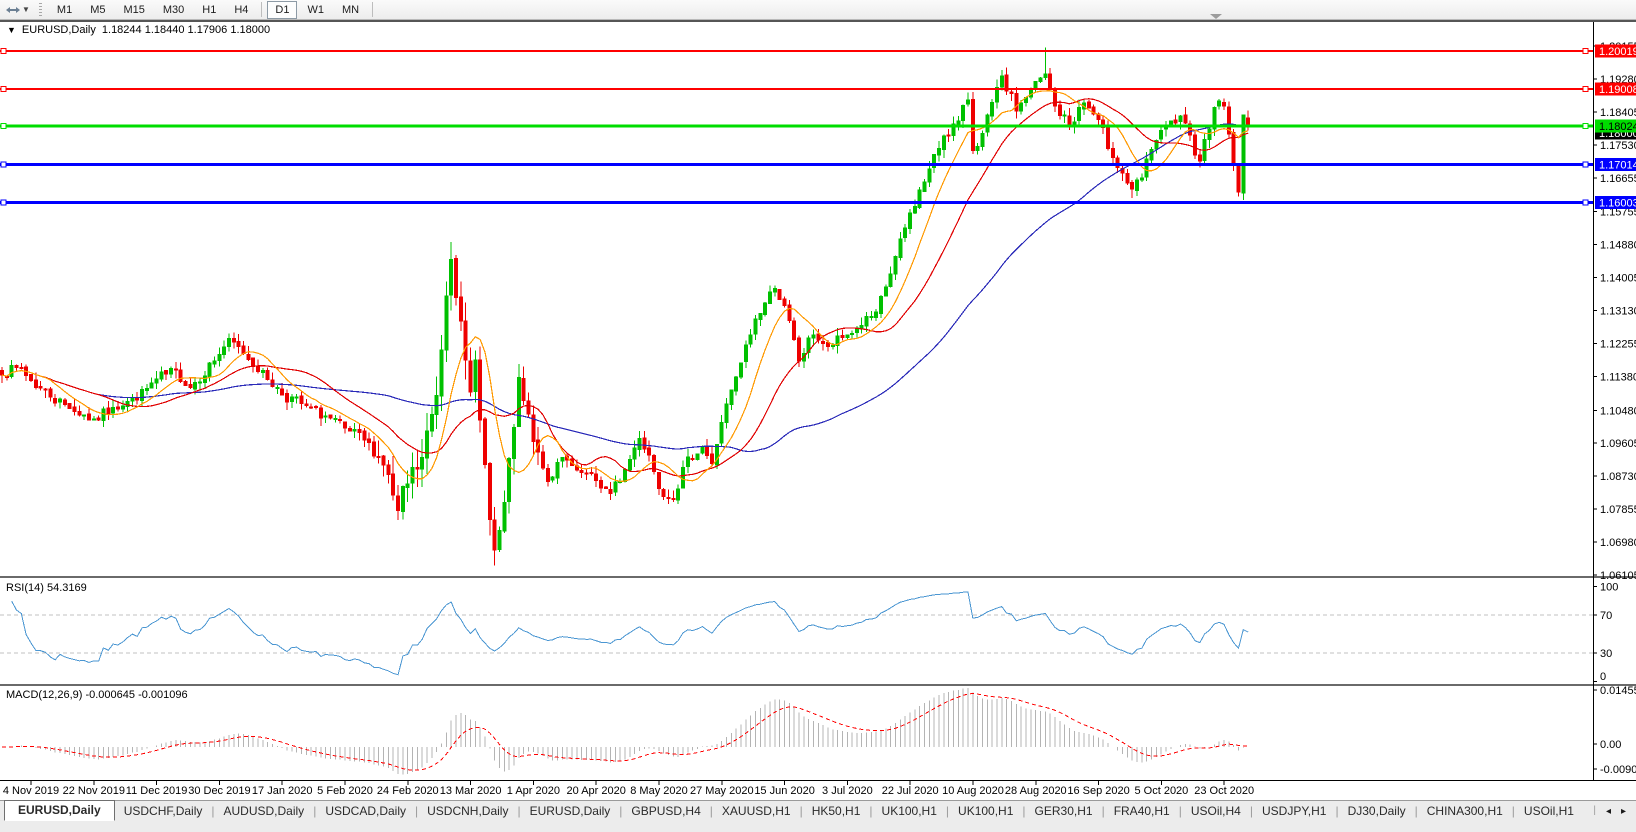  I want to click on chart-tab-USDJPYH1-14: USDJPY,H1, so click(1294, 811).